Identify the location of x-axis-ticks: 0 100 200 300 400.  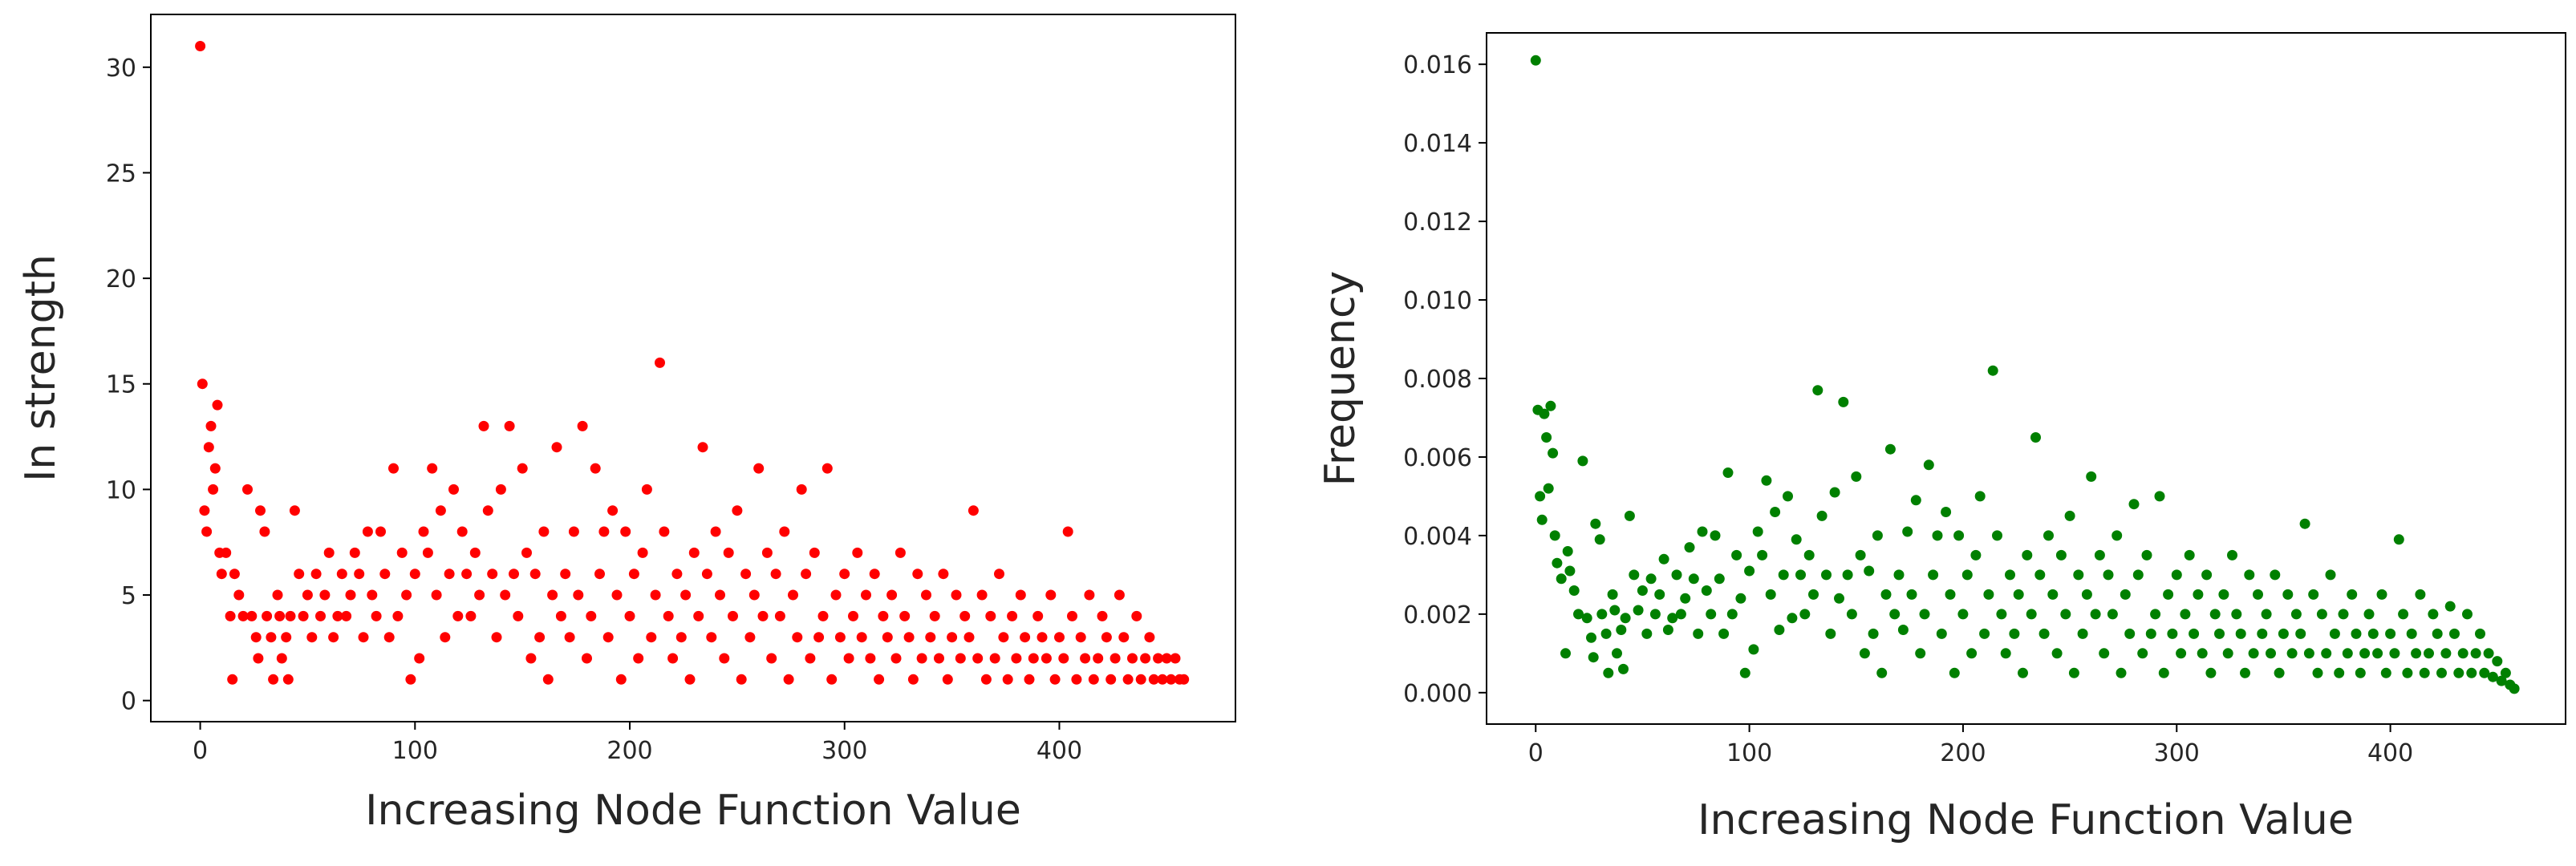
(1970, 745).